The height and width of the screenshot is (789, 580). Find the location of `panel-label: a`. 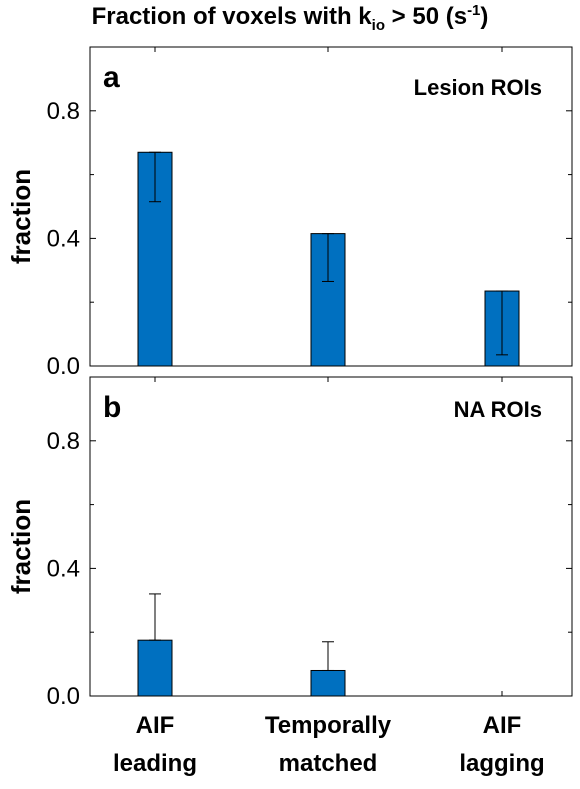

panel-label: a is located at coordinates (111, 77).